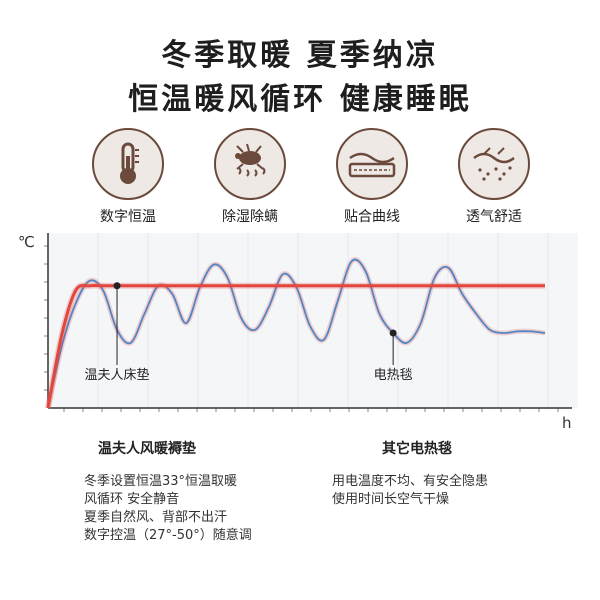 The height and width of the screenshot is (600, 600). I want to click on feature-dehumidify-mite: 除湿除螨, so click(250, 177).